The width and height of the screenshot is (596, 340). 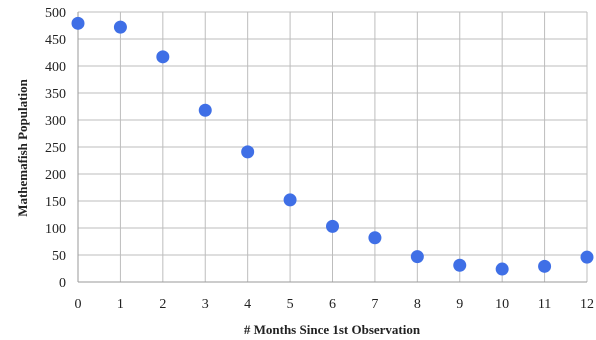 I want to click on x-tick-label: 4, so click(x=247, y=304).